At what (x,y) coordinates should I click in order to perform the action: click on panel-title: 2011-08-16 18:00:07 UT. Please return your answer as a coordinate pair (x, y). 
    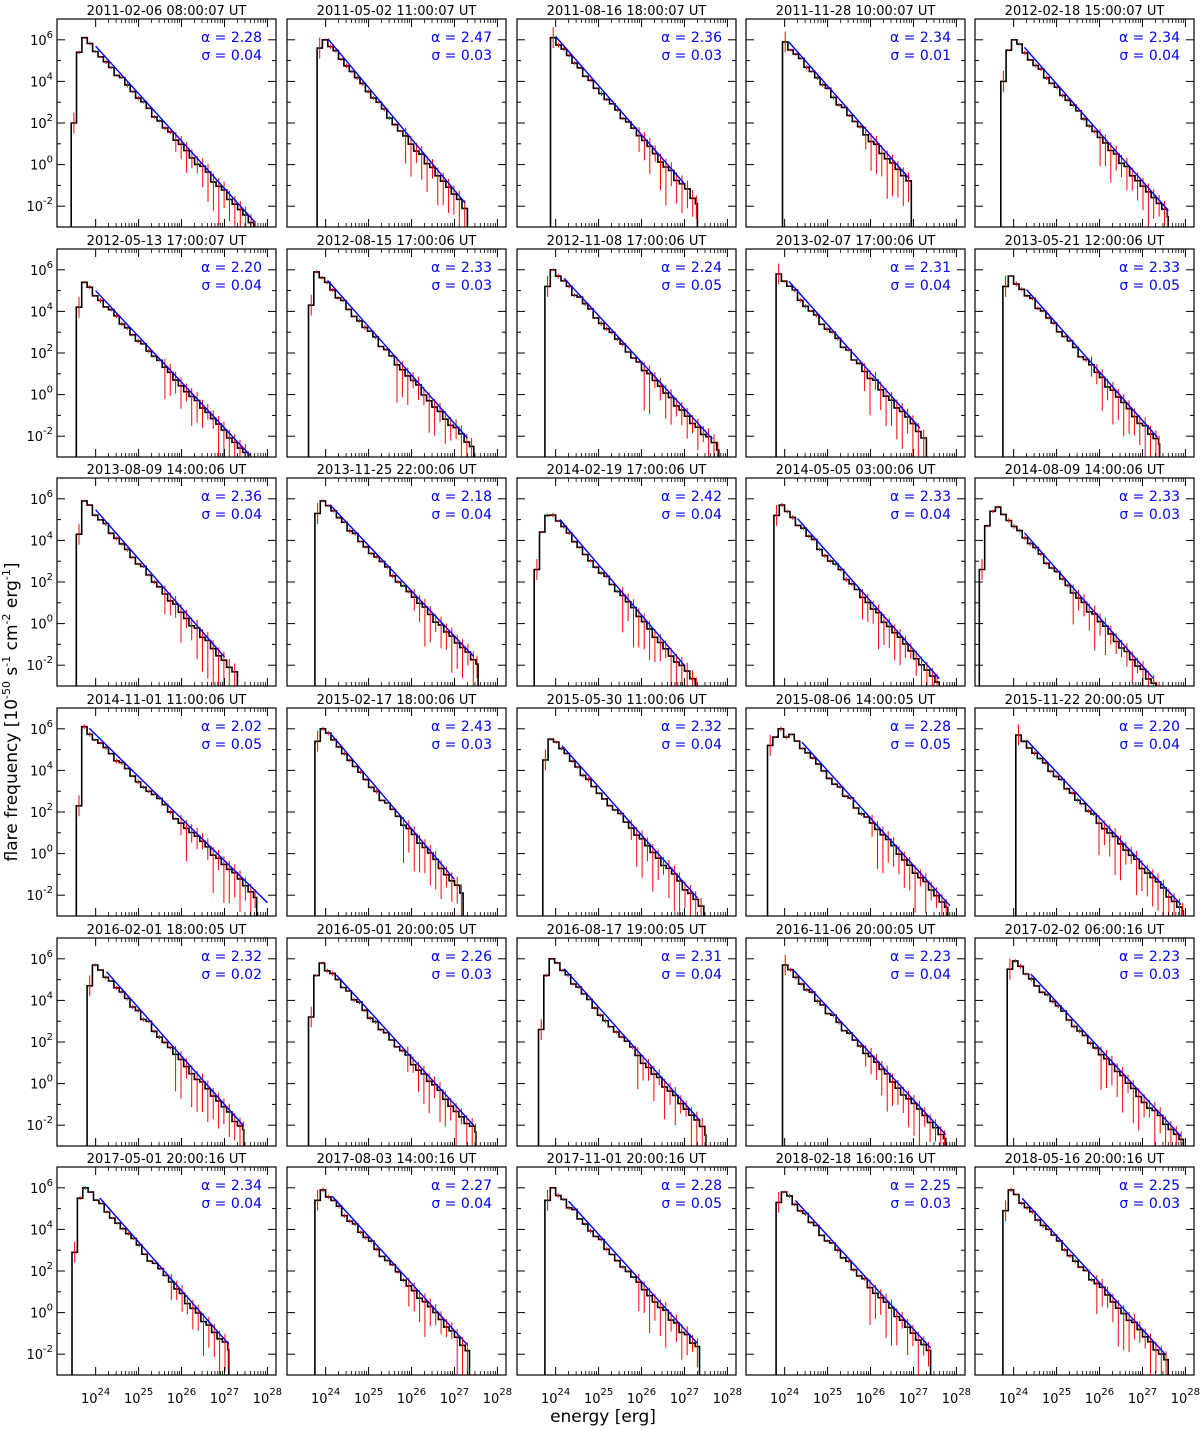
    Looking at the image, I should click on (627, 11).